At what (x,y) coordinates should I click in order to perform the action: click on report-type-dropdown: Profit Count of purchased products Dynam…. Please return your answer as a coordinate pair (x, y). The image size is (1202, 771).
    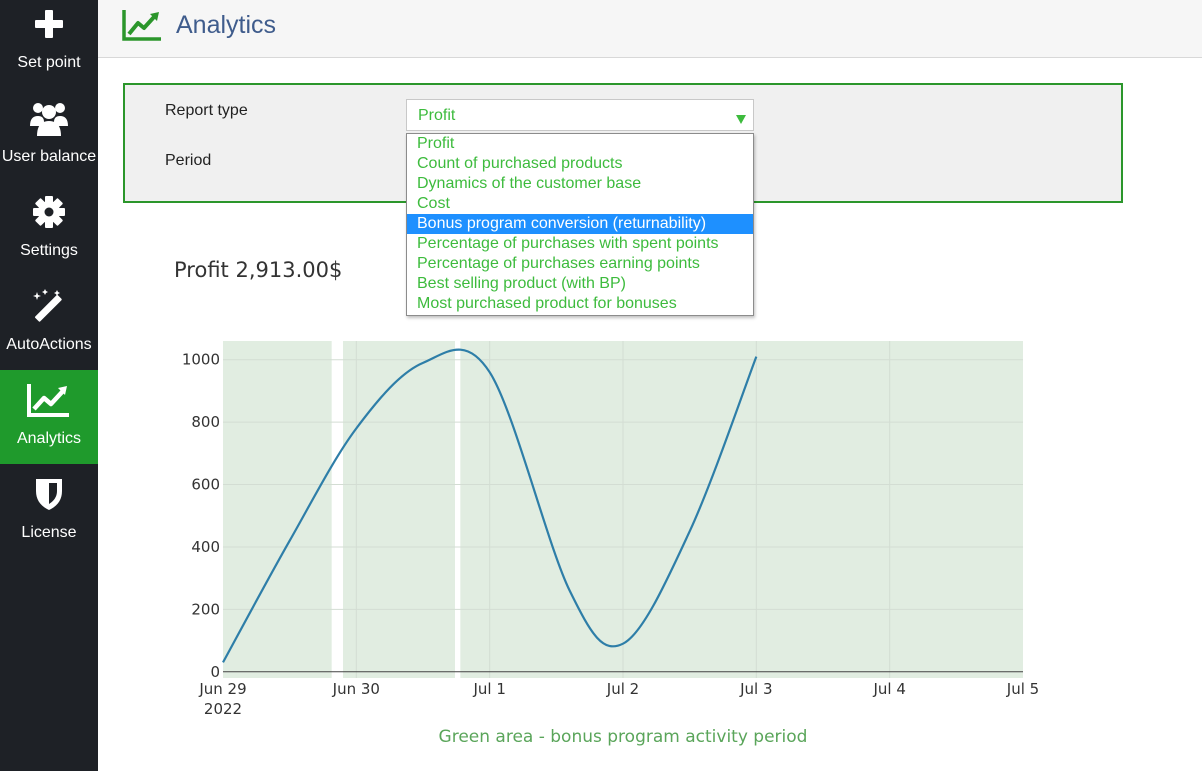
    Looking at the image, I should click on (580, 224).